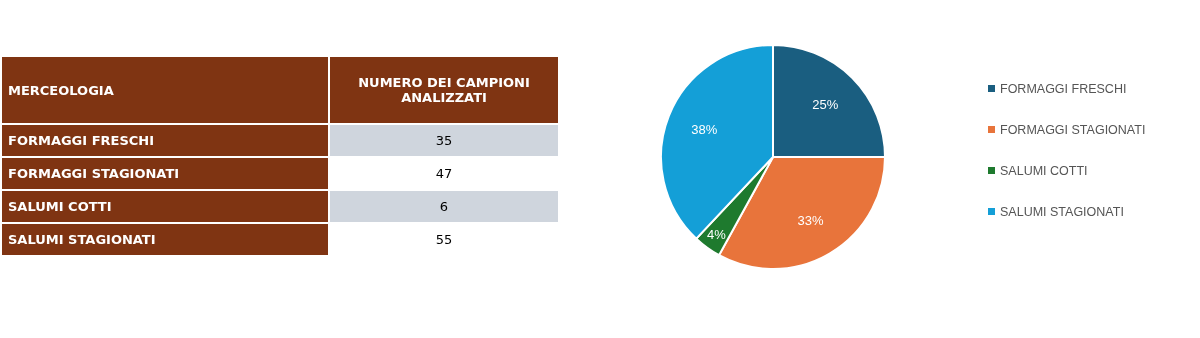 This screenshot has width=1200, height=338. Describe the element at coordinates (1044, 170) in the screenshot. I see `legend-label: SALUMI COTTI` at that location.